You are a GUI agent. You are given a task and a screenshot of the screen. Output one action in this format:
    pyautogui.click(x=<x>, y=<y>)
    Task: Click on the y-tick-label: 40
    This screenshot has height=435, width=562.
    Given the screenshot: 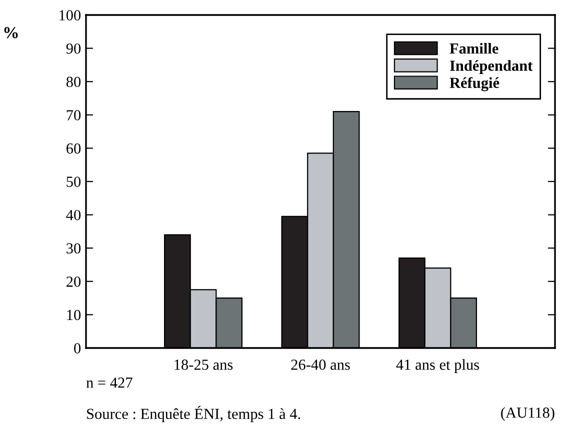 What is the action you would take?
    pyautogui.click(x=73, y=215)
    